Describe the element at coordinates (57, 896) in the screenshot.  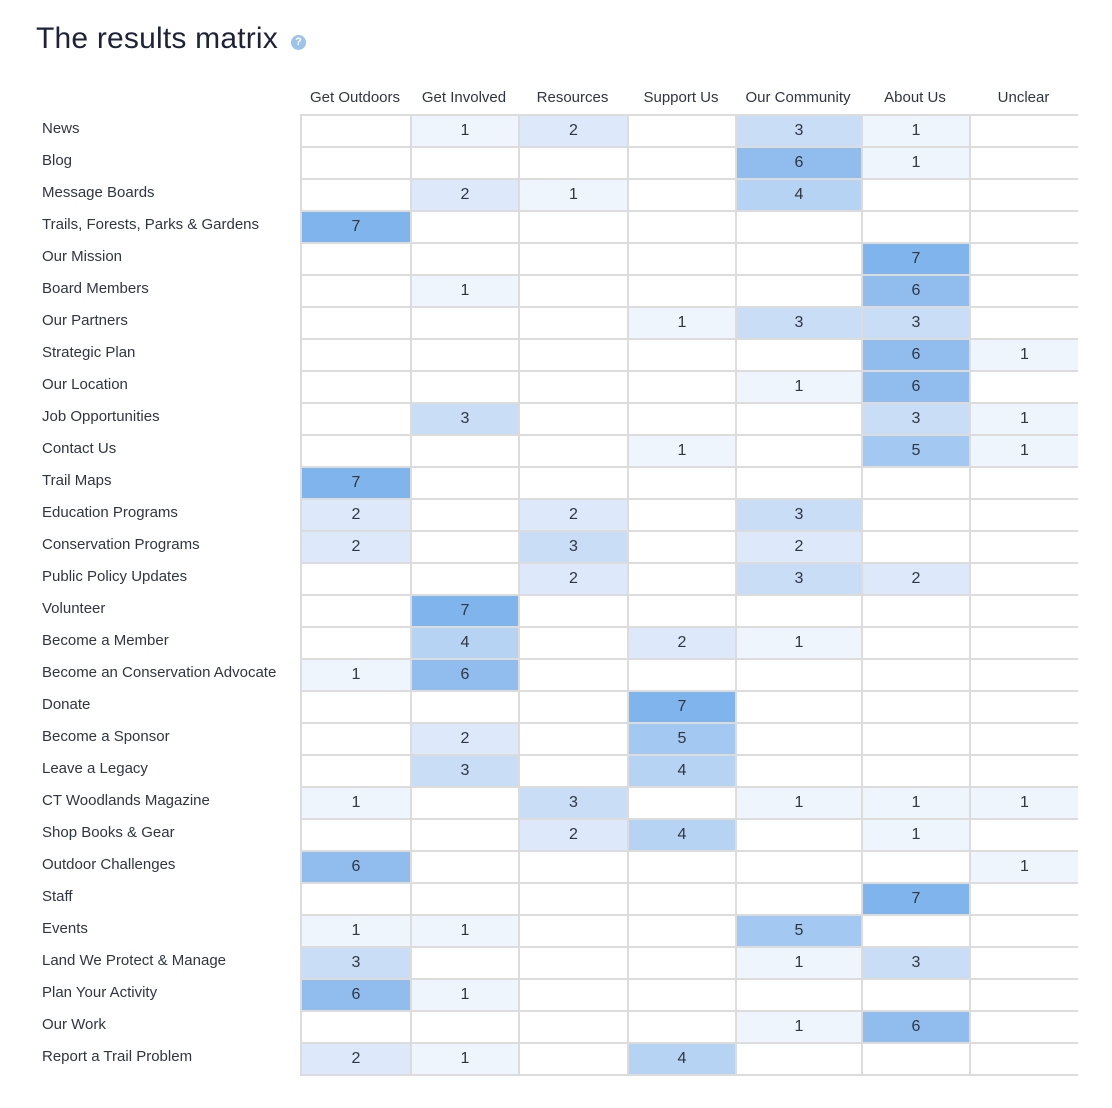
I see `row-label: Staff` at that location.